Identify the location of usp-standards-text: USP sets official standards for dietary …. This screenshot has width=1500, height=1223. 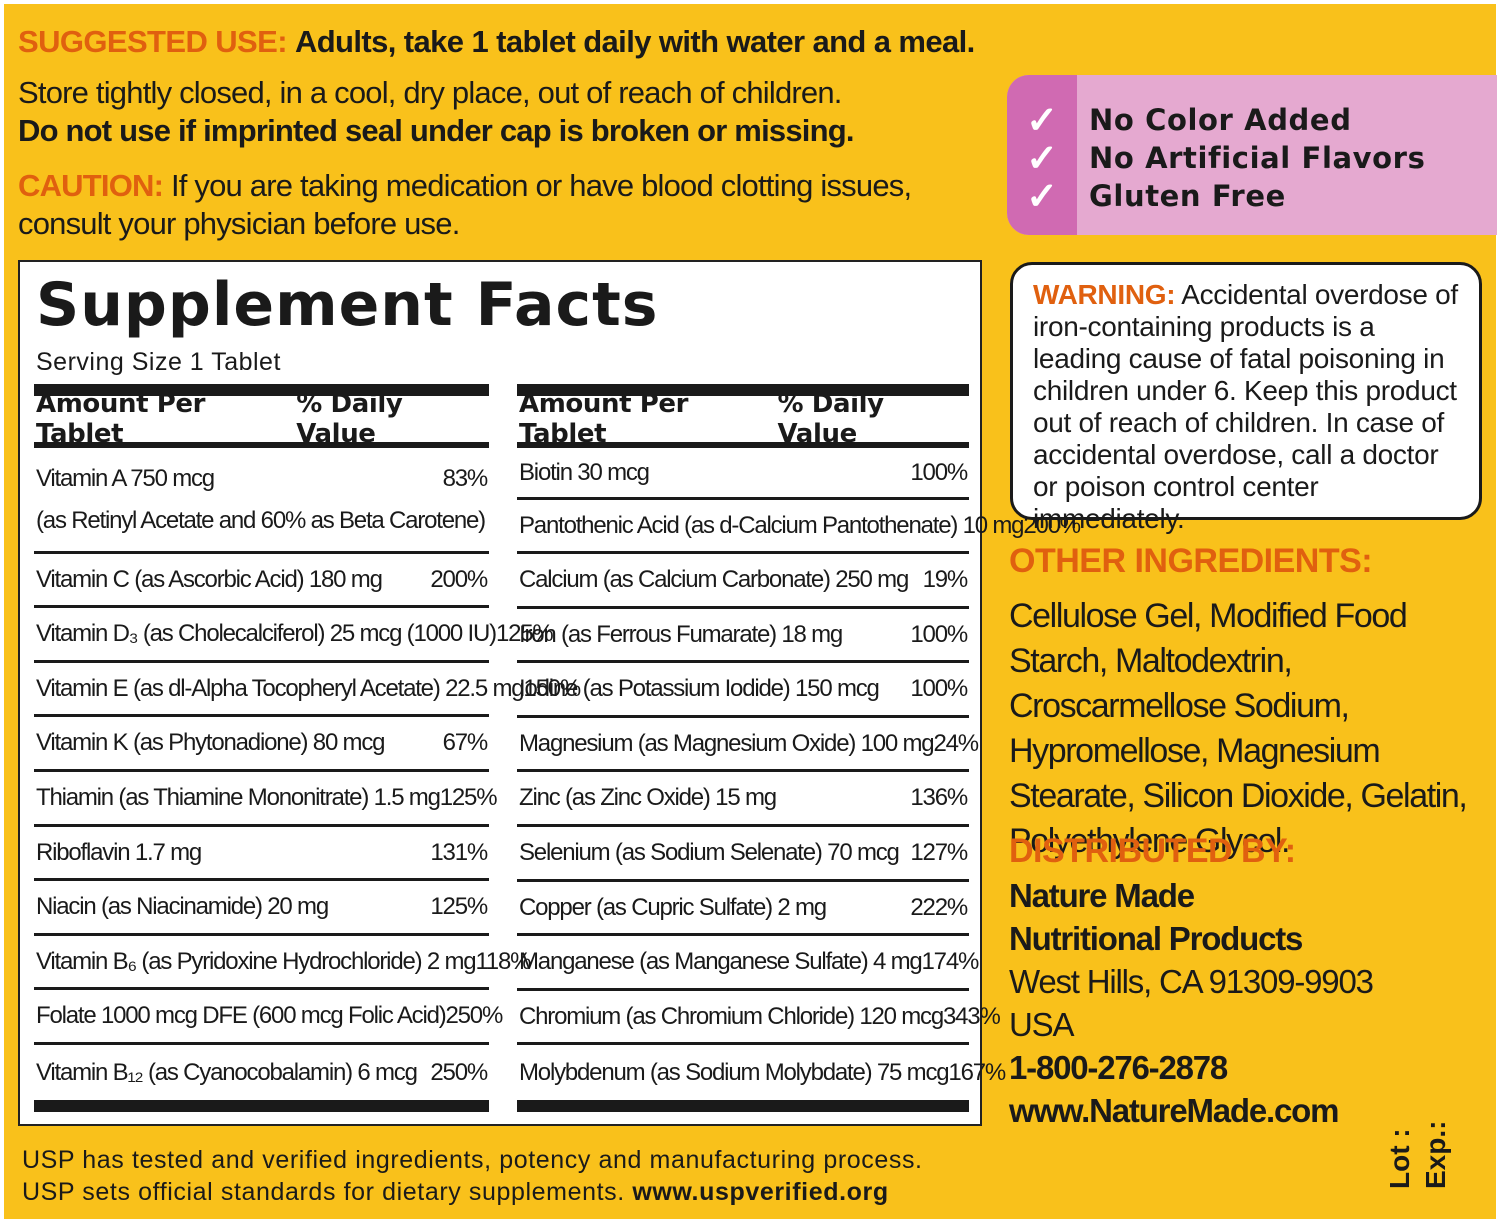
(323, 1192).